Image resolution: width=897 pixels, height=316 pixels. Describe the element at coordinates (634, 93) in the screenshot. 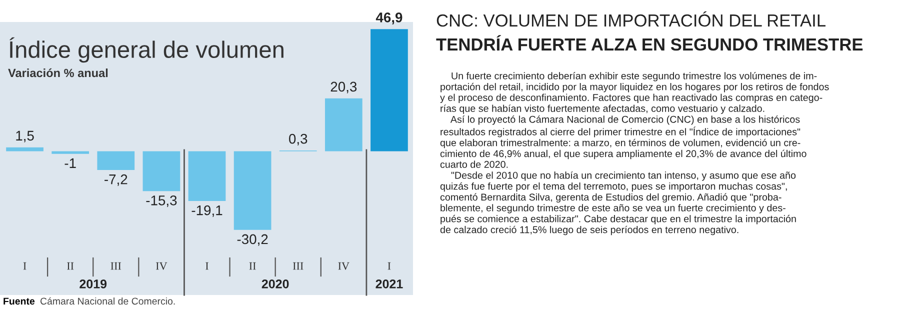

I see `text: Un fuerte crecimiento deberían exhibir este segundo trimestre los volúmenes de im- portación del retail, incidido por la mayor liquidez en los hogares por los retiros de fondos y el proceso de desconfinamiento. Factores que han reactivado las compras en catego- rías que se habían visto fuertemente afectadas, como vestuario y calzado.` at that location.